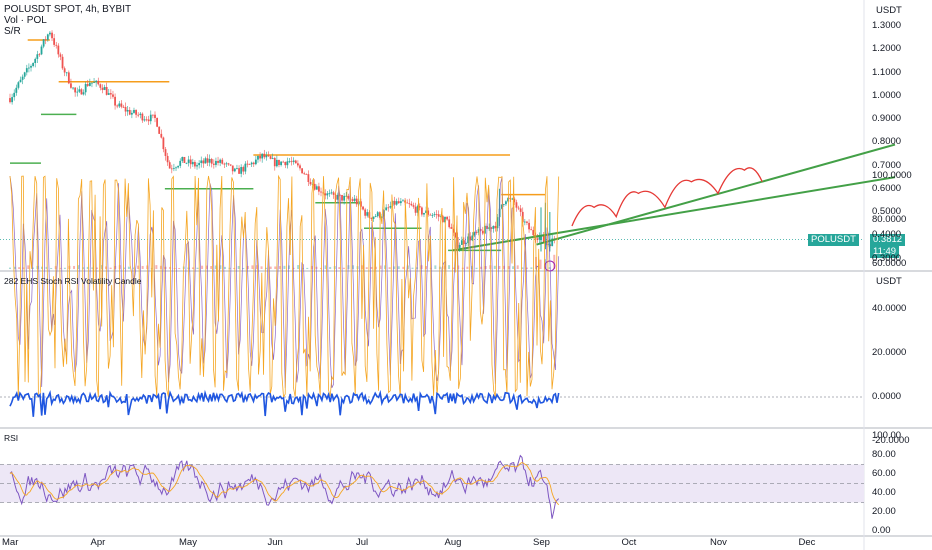 Image resolution: width=932 pixels, height=550 pixels. I want to click on rsi-tick-label: 40.00, so click(884, 492).